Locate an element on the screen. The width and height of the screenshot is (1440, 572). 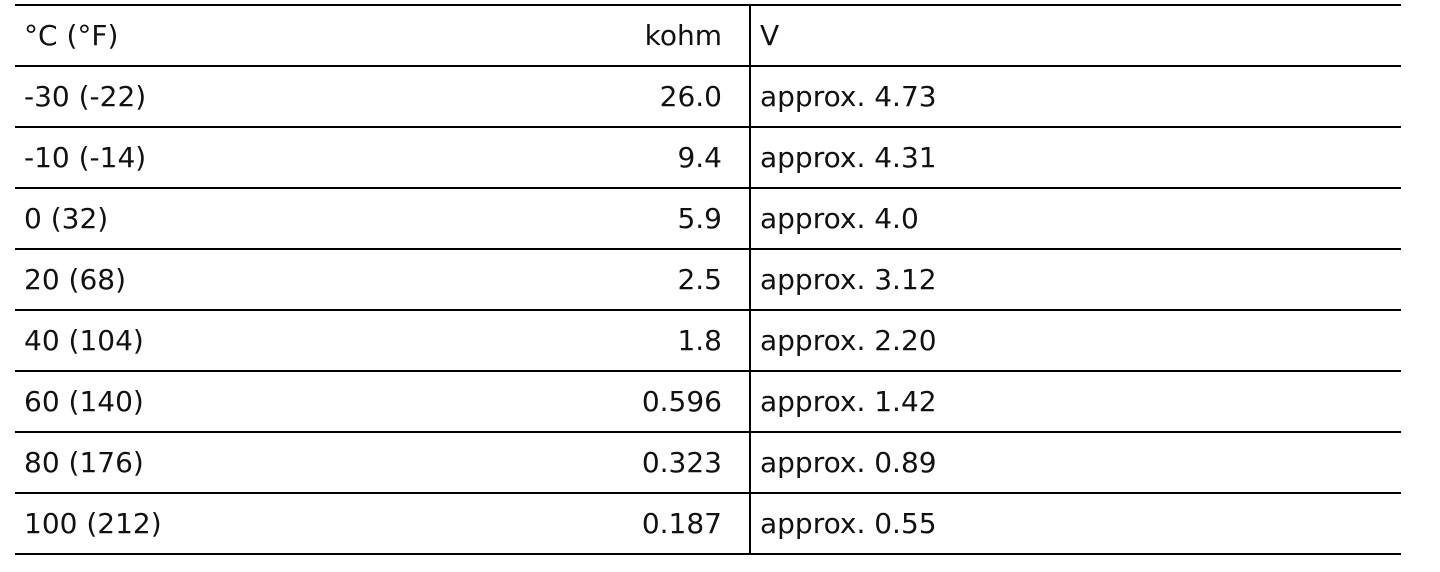
table-row: 40 (104) 1.8 approx. 2.20 is located at coordinates (708, 340).